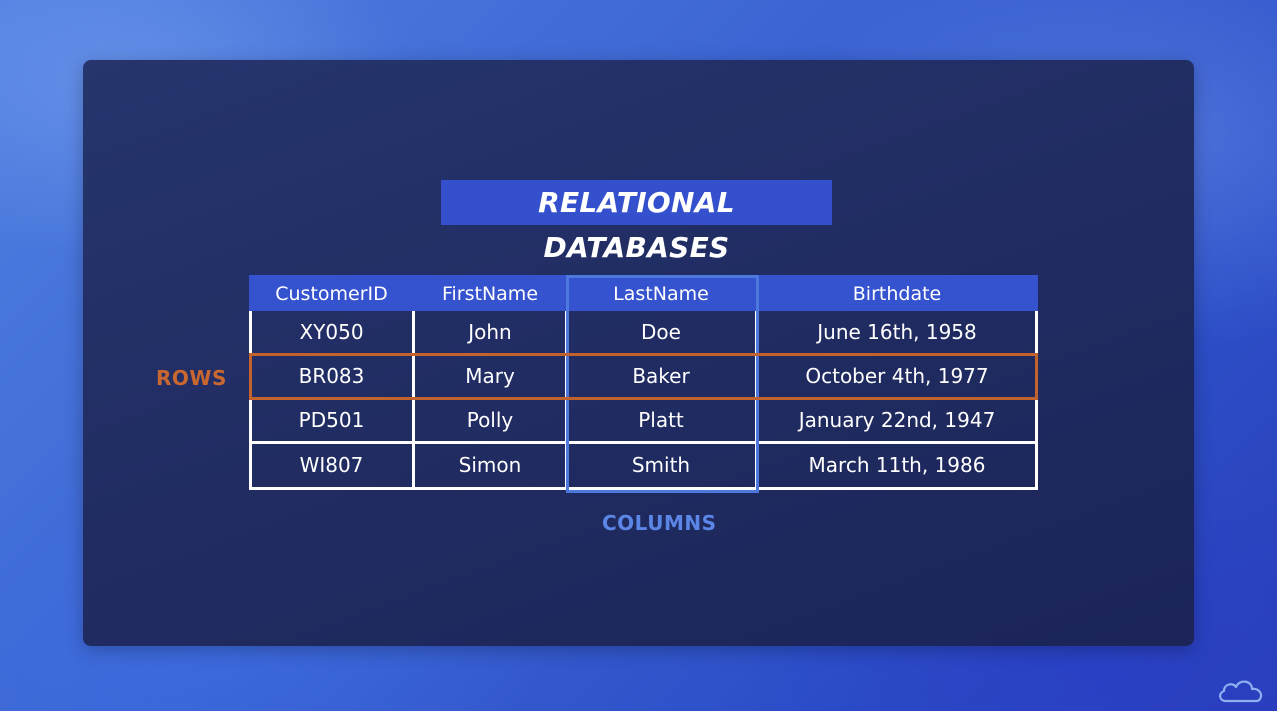  What do you see at coordinates (659, 523) in the screenshot?
I see `columns-label: COLUMNS` at bounding box center [659, 523].